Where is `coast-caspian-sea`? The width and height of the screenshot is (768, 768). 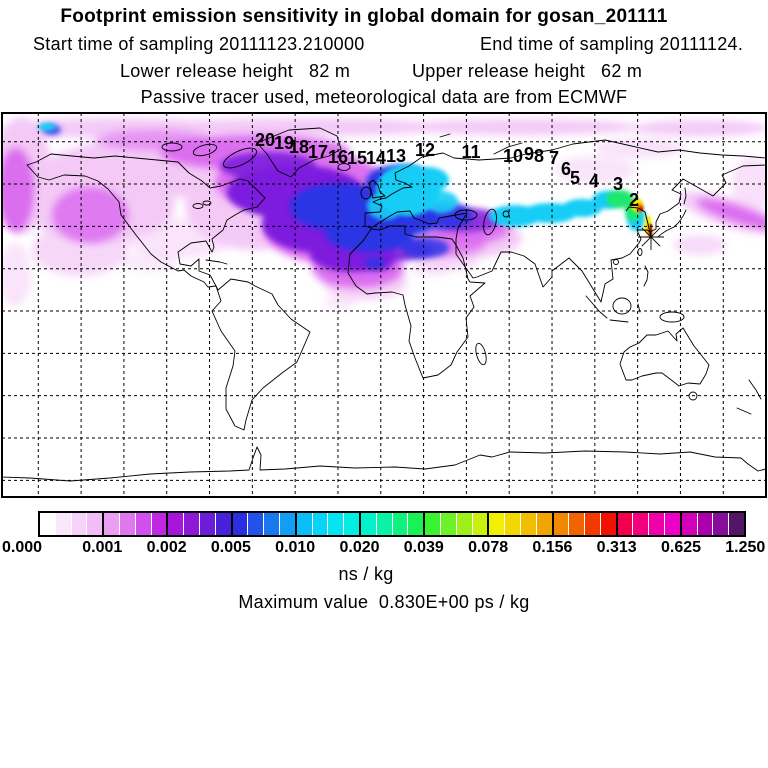
coast-caspian-sea is located at coordinates (490, 222).